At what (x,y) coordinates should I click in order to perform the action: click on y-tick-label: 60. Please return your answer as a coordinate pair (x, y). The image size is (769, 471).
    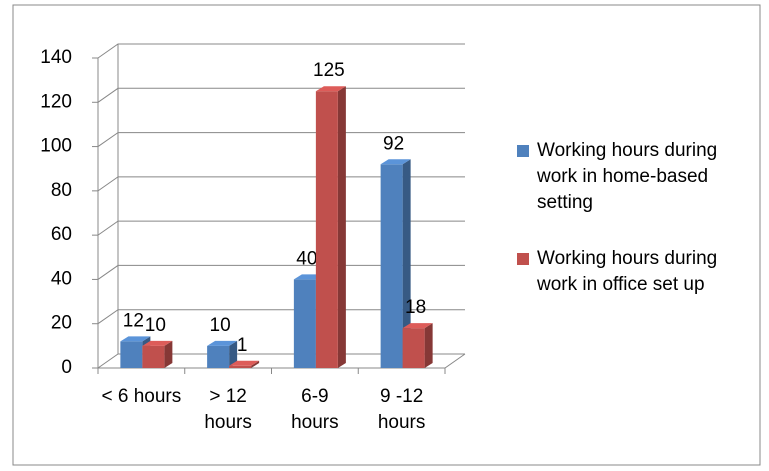
    Looking at the image, I should click on (61, 234).